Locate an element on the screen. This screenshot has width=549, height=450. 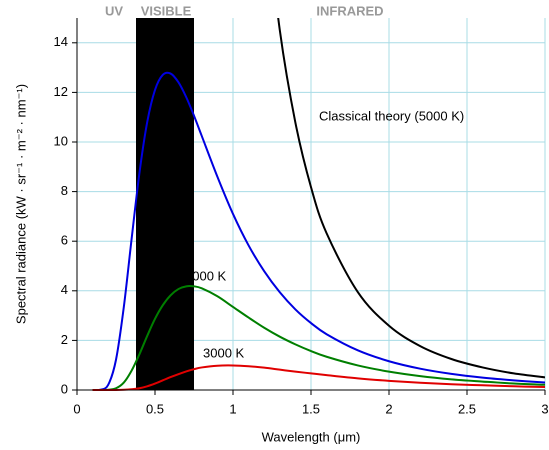
y-tick-label: 0 is located at coordinates (64, 388).